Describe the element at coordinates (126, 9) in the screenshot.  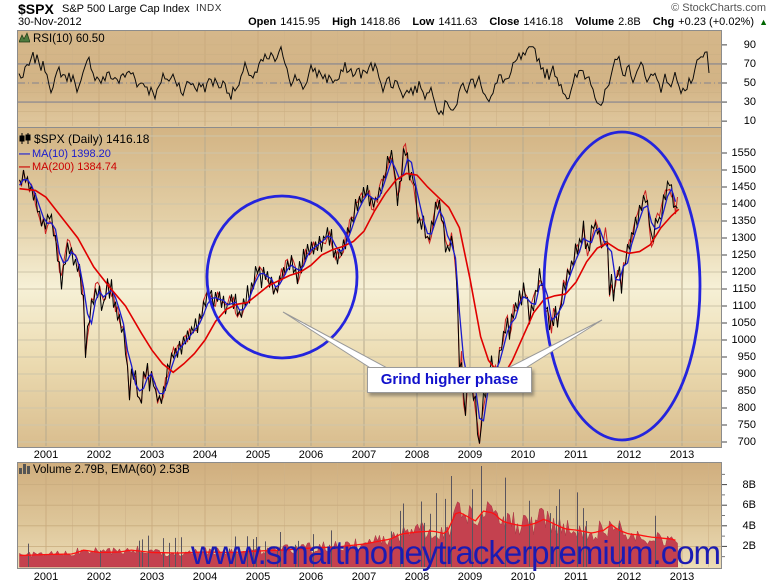
I see `index-name: S&P 500 Large Cap Index` at that location.